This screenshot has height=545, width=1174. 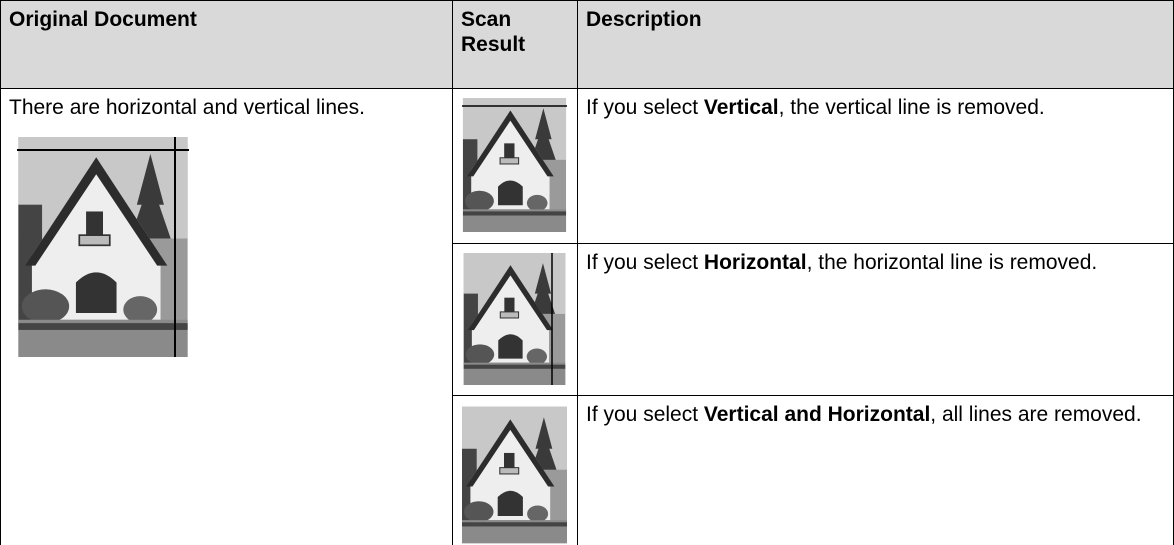 What do you see at coordinates (103, 247) in the screenshot?
I see `original-image` at bounding box center [103, 247].